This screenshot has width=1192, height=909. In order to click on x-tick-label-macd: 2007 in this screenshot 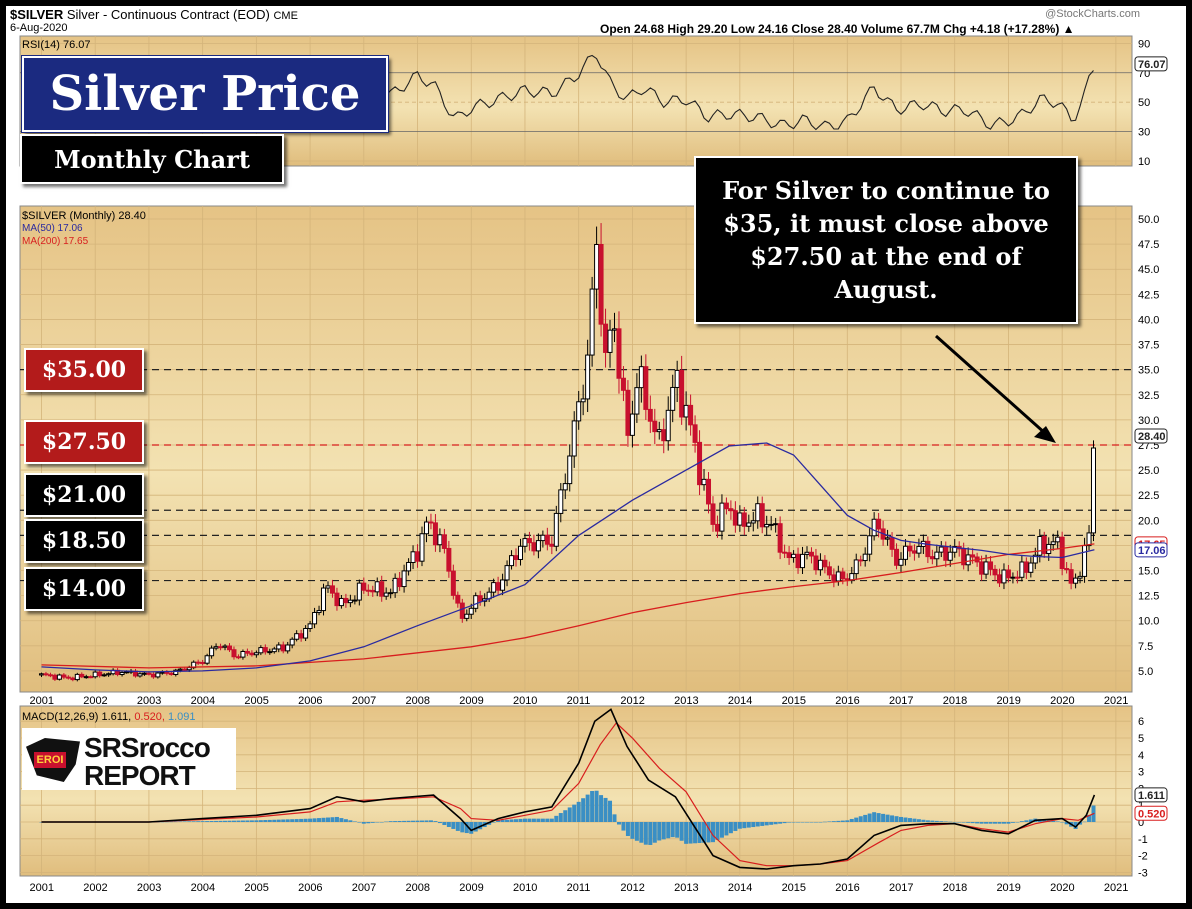, I will do `click(364, 888)`.